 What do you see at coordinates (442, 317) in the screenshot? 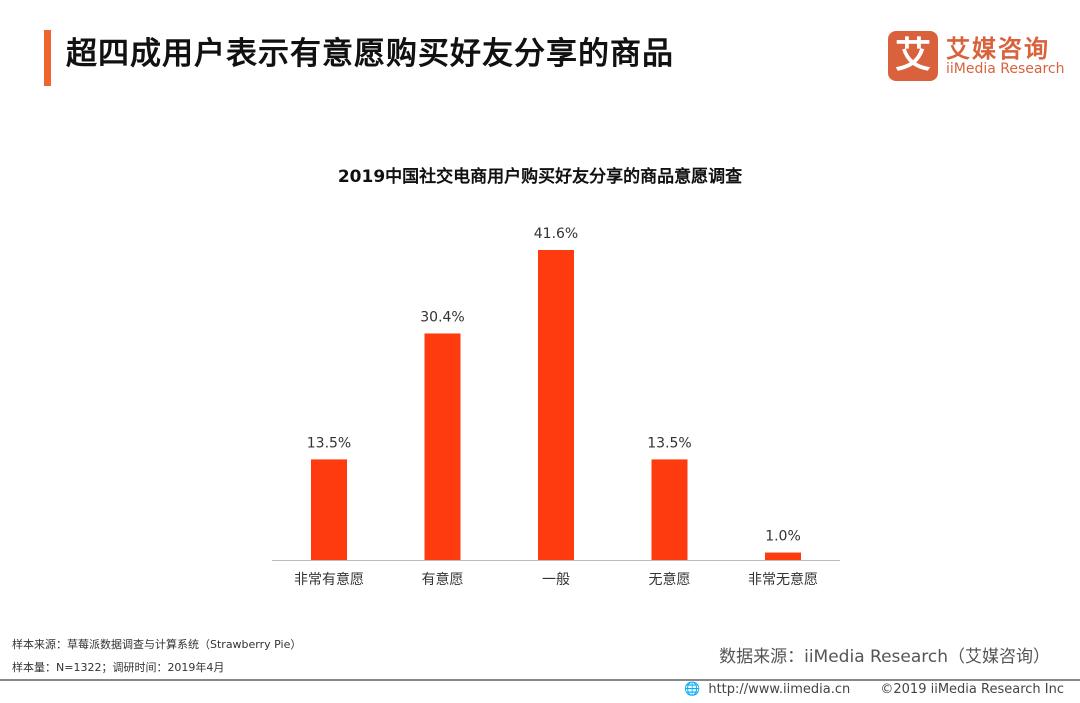
I see `data-label: 30.4%` at bounding box center [442, 317].